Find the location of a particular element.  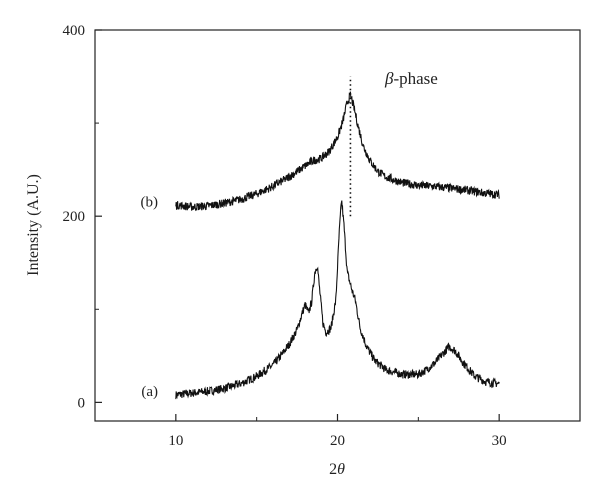

series-label: (b) is located at coordinates (150, 202).